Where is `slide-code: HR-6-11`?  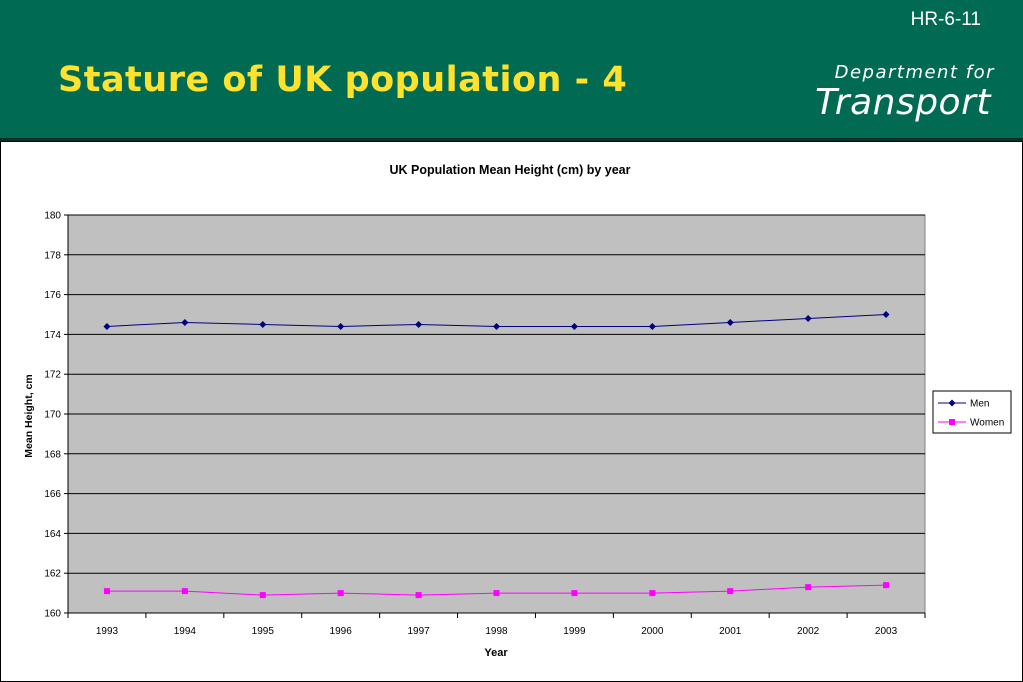 slide-code: HR-6-11 is located at coordinates (945, 19).